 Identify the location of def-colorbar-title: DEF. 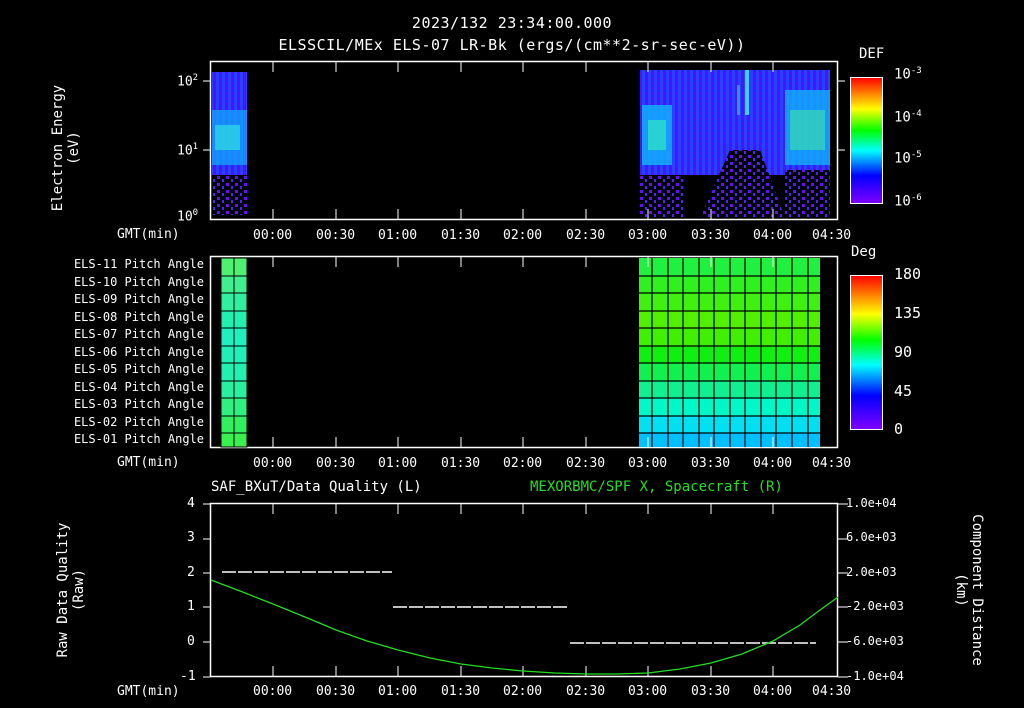
(872, 54).